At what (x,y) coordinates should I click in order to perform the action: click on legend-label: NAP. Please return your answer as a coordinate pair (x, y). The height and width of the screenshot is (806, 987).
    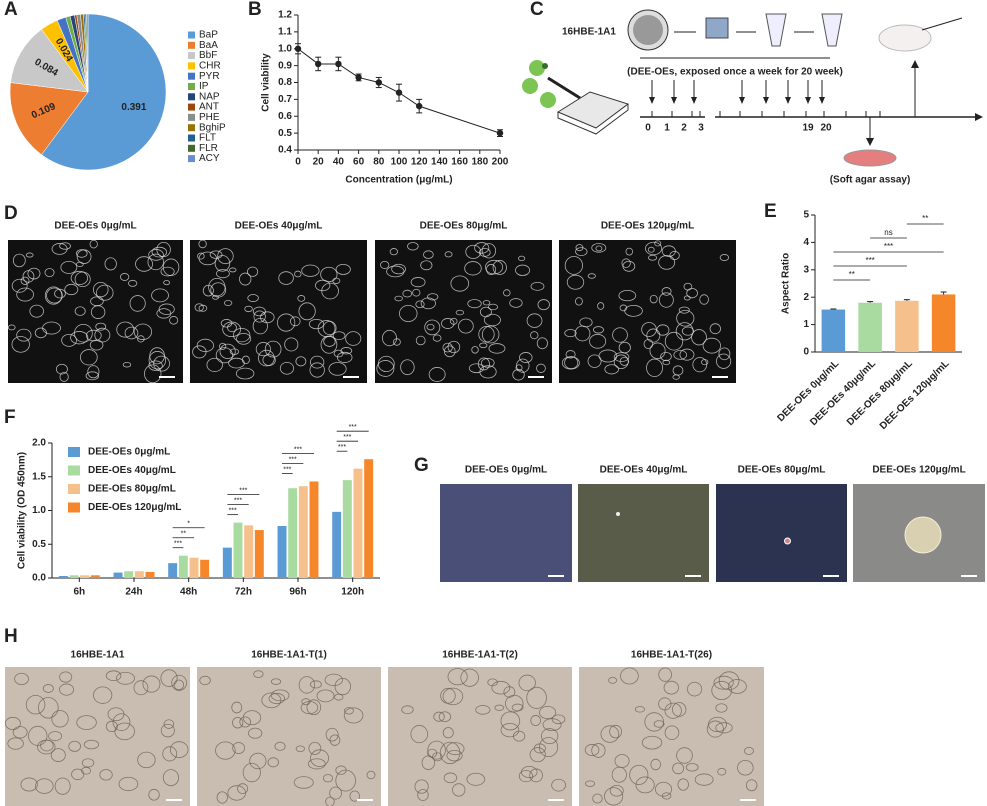
    Looking at the image, I should click on (209, 96).